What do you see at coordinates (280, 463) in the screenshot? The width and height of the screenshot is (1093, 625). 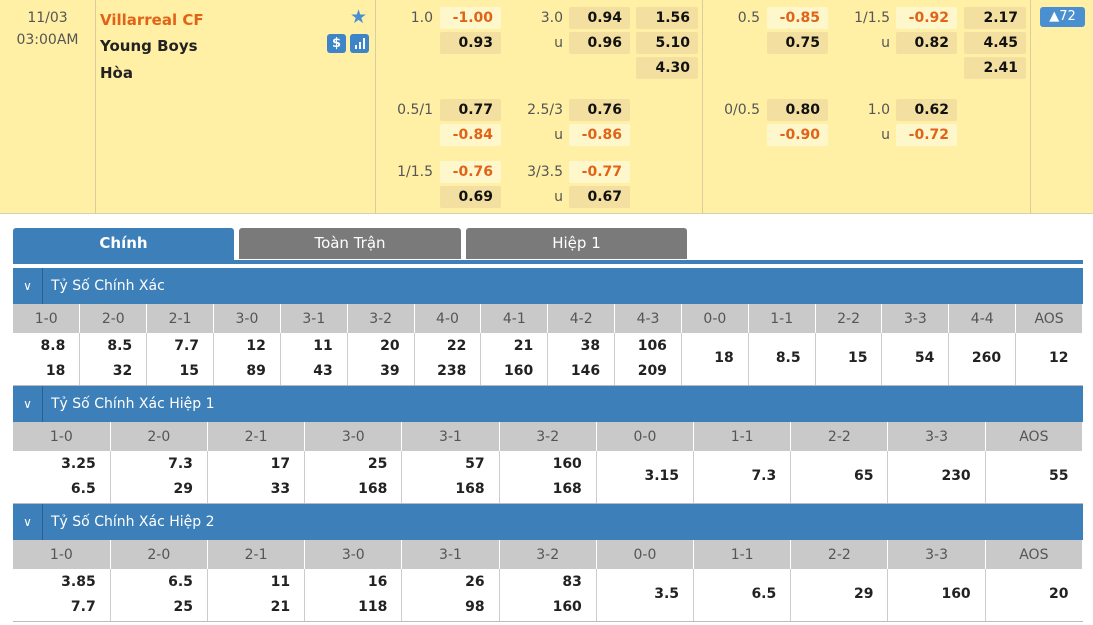 I see `score-odds: 17` at bounding box center [280, 463].